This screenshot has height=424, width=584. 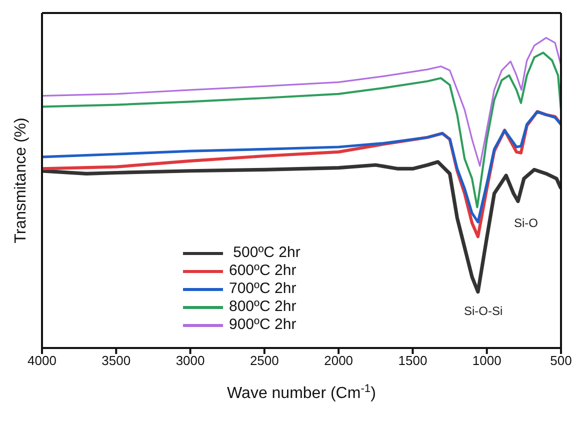 What do you see at coordinates (116, 360) in the screenshot?
I see `x-tick-label: 3500` at bounding box center [116, 360].